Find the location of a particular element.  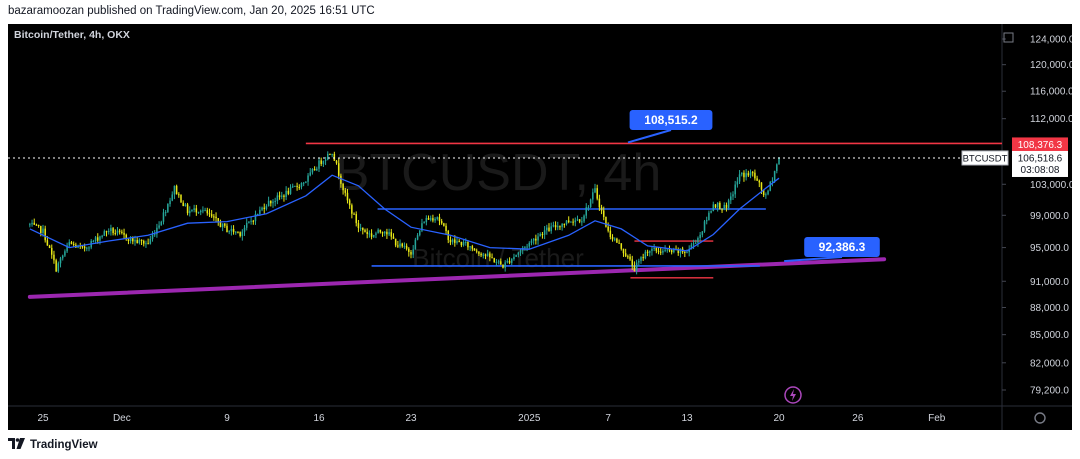

lightning-icon is located at coordinates (793, 395).